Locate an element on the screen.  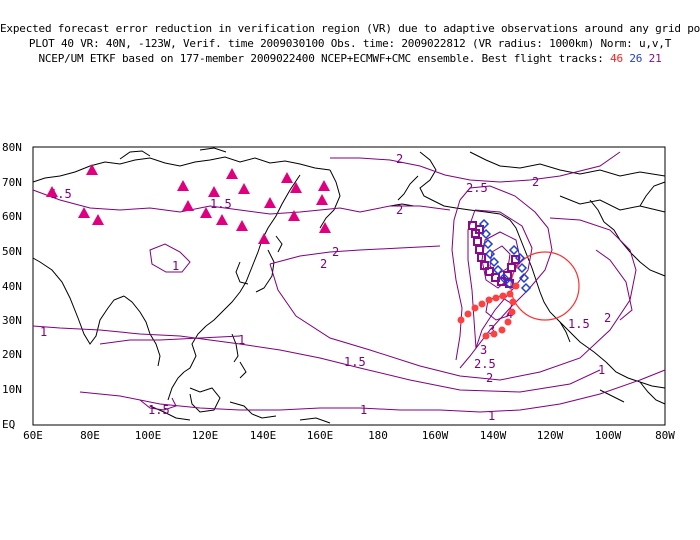
lon-label-120w: 120W is located at coordinates (550, 435).